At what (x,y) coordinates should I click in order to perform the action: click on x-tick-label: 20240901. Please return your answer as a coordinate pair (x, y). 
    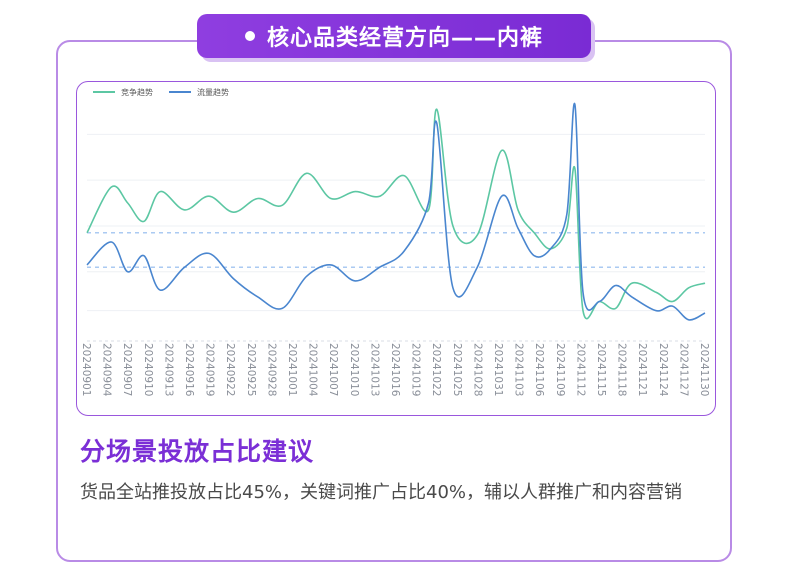
    Looking at the image, I should click on (86, 369).